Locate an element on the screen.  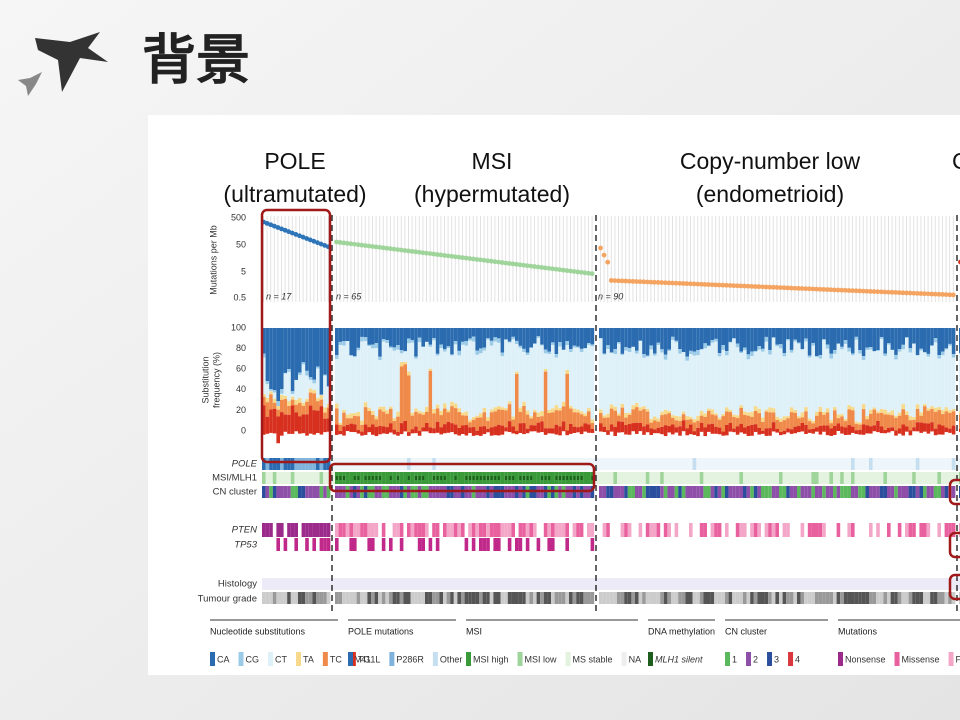
row-label: TP53 is located at coordinates (245, 545).